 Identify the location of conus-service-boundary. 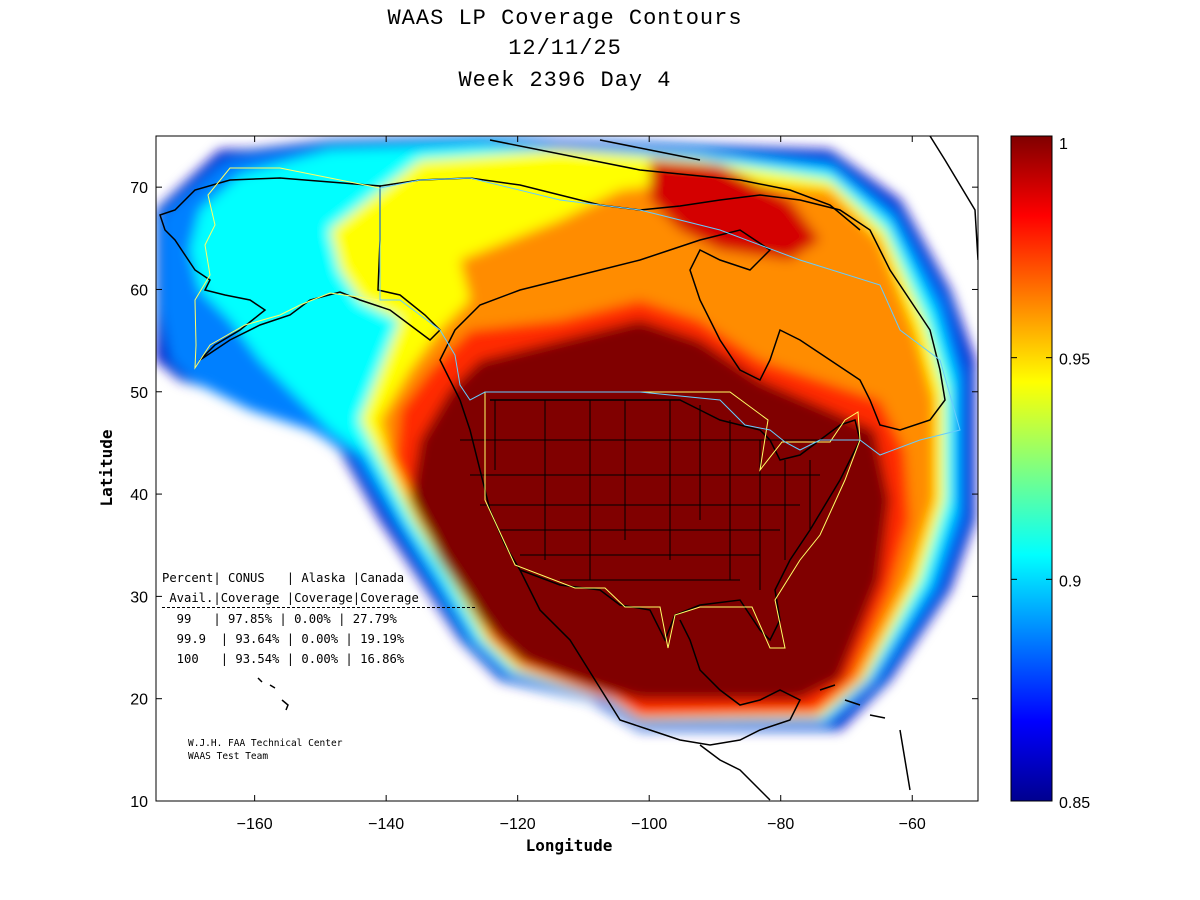
(672, 520).